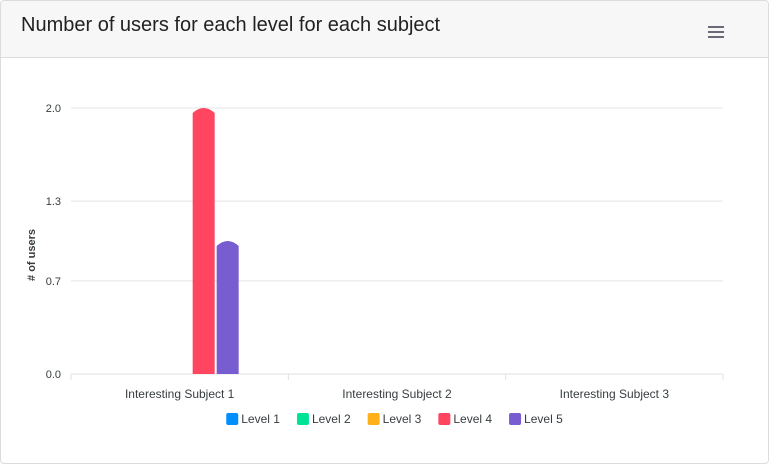  I want to click on x-tick-label: Interesting Subject 3, so click(615, 394).